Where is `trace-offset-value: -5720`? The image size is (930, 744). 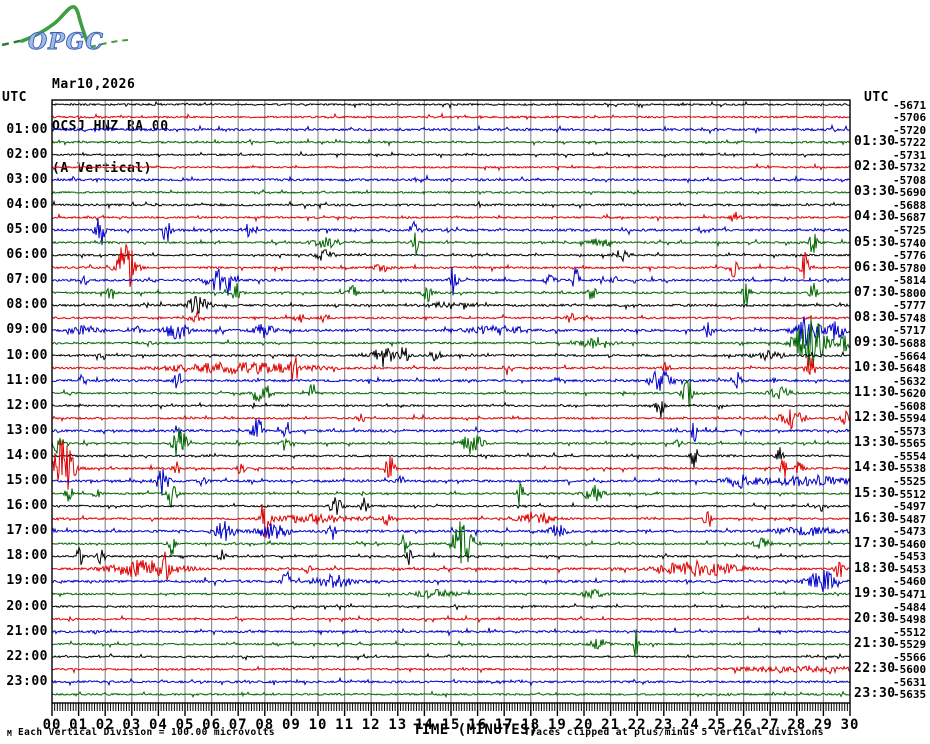 trace-offset-value: -5720 is located at coordinates (910, 130).